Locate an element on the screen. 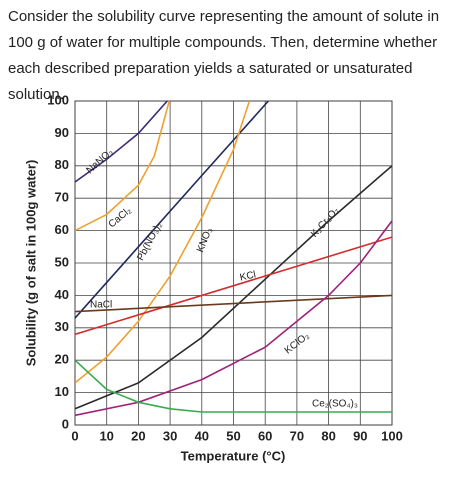 The height and width of the screenshot is (482, 474). y-tick-label: 50 is located at coordinates (62, 261).